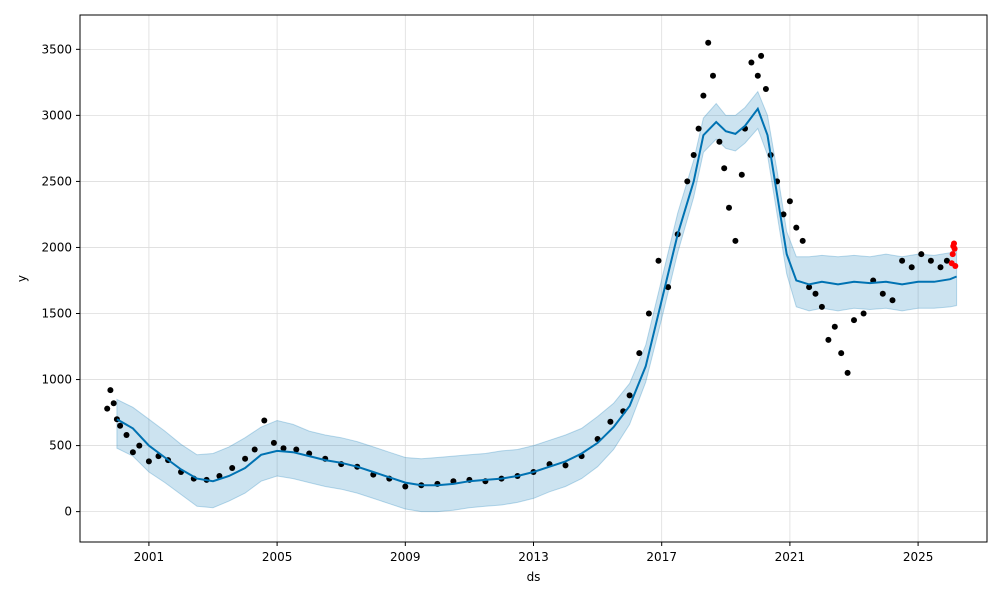  Describe the element at coordinates (405, 557) in the screenshot. I see `x-tick-label: 2009` at that location.